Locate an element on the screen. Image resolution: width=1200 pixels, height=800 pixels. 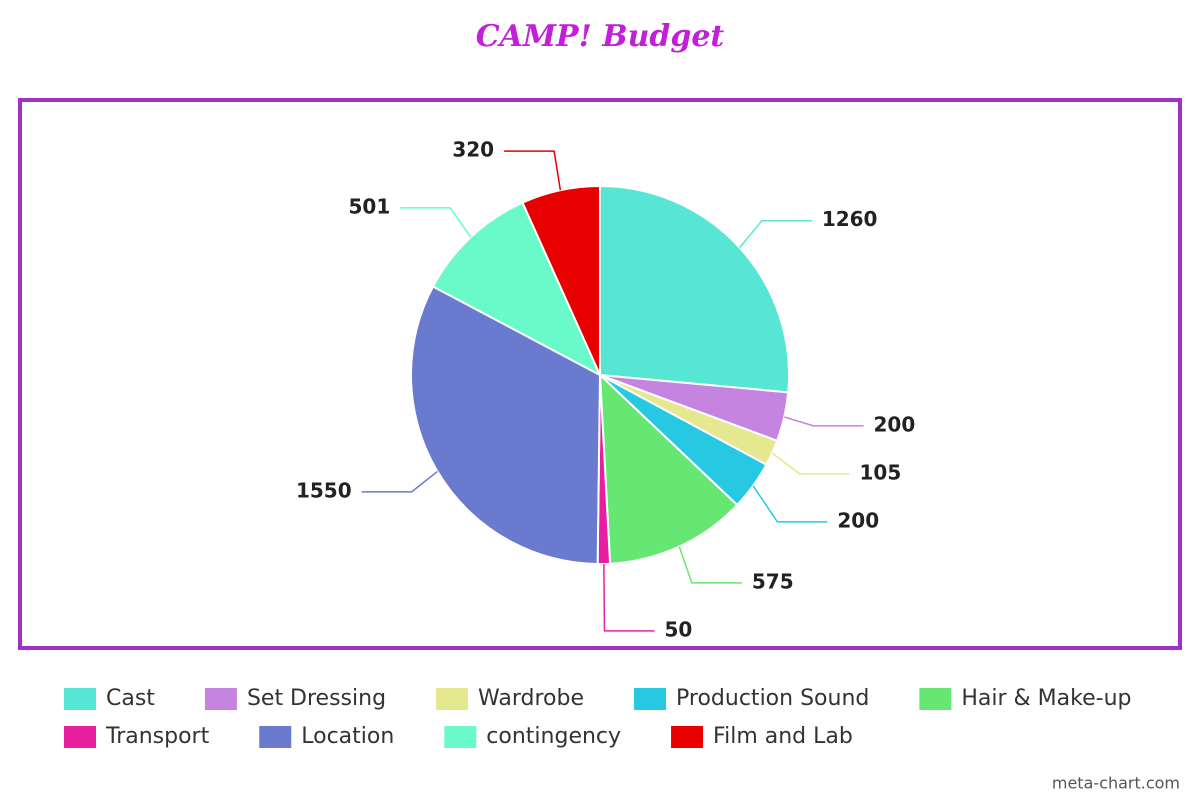
legend-label: Wardrobe is located at coordinates (531, 698).